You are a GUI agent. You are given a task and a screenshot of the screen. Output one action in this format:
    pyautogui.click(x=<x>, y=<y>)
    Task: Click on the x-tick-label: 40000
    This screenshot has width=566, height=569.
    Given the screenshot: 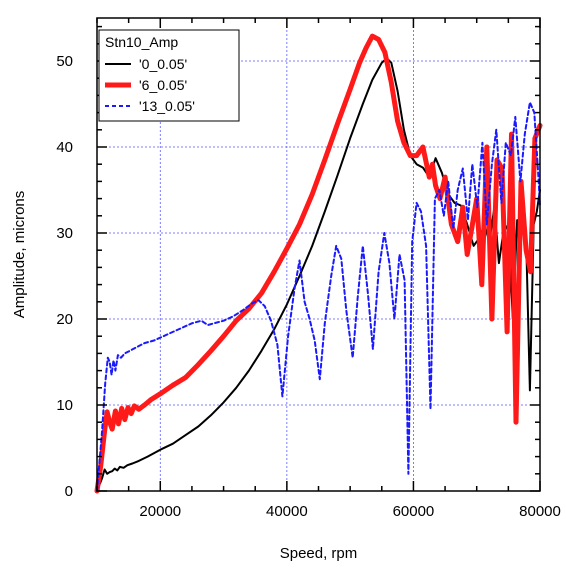 What is the action you would take?
    pyautogui.click(x=287, y=511)
    